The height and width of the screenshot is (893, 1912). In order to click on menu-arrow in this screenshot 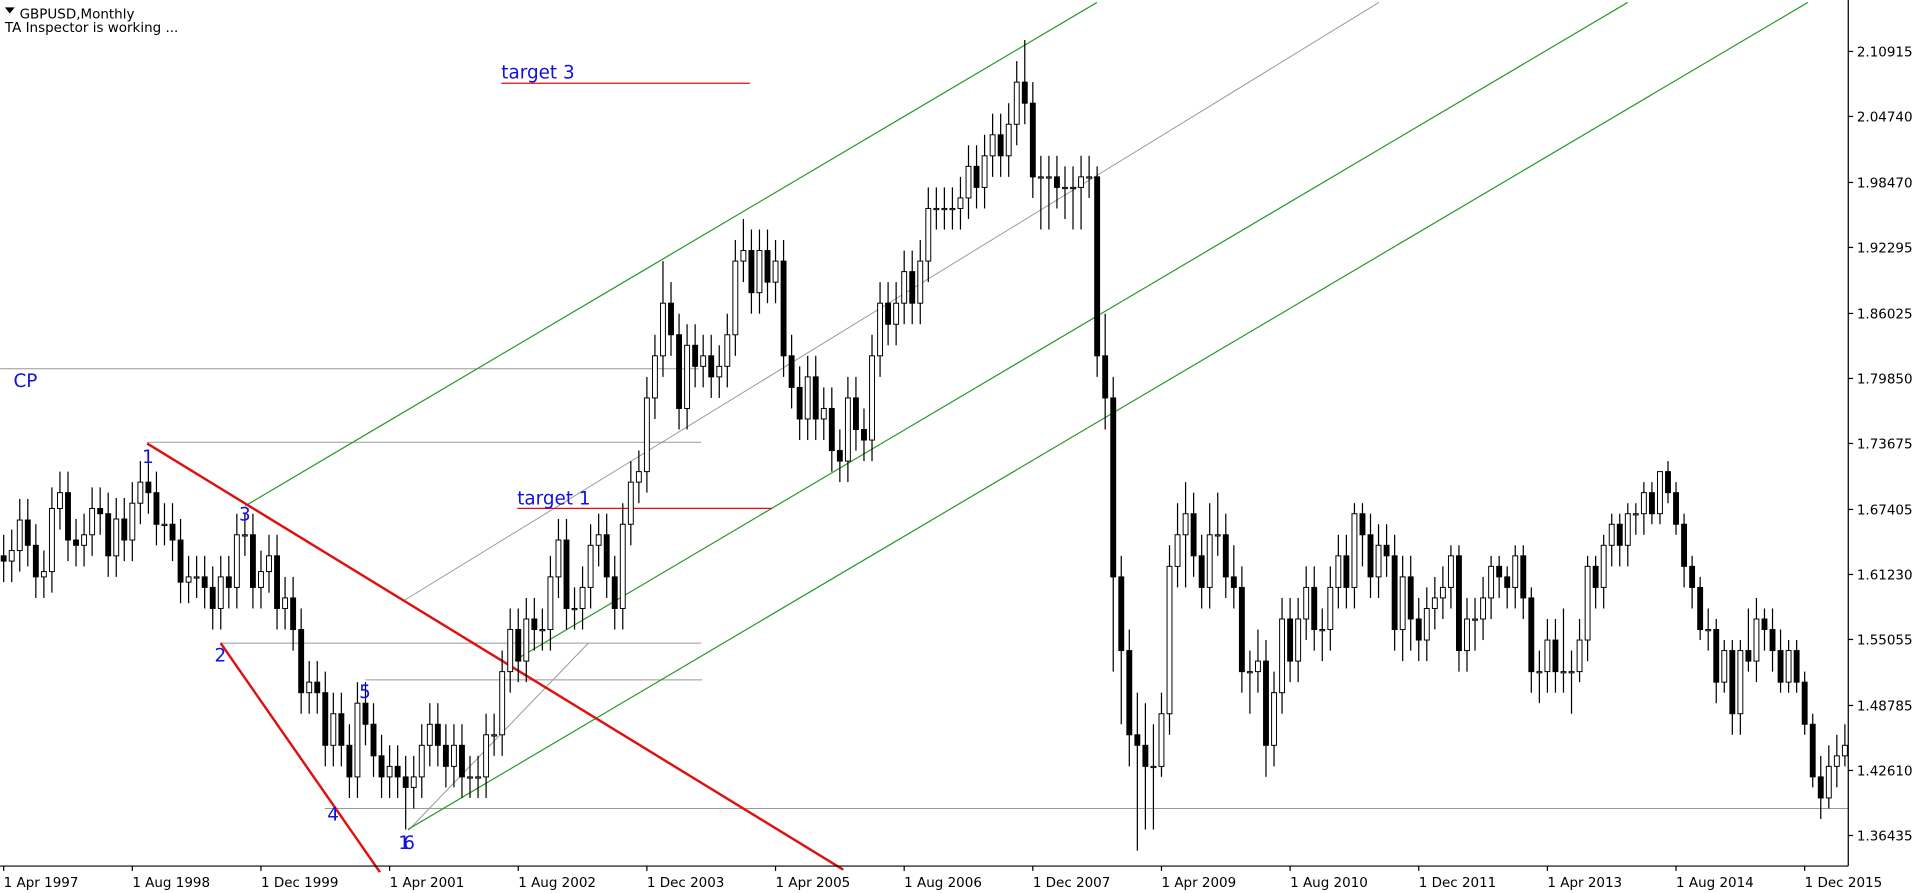, I will do `click(9, 10)`.